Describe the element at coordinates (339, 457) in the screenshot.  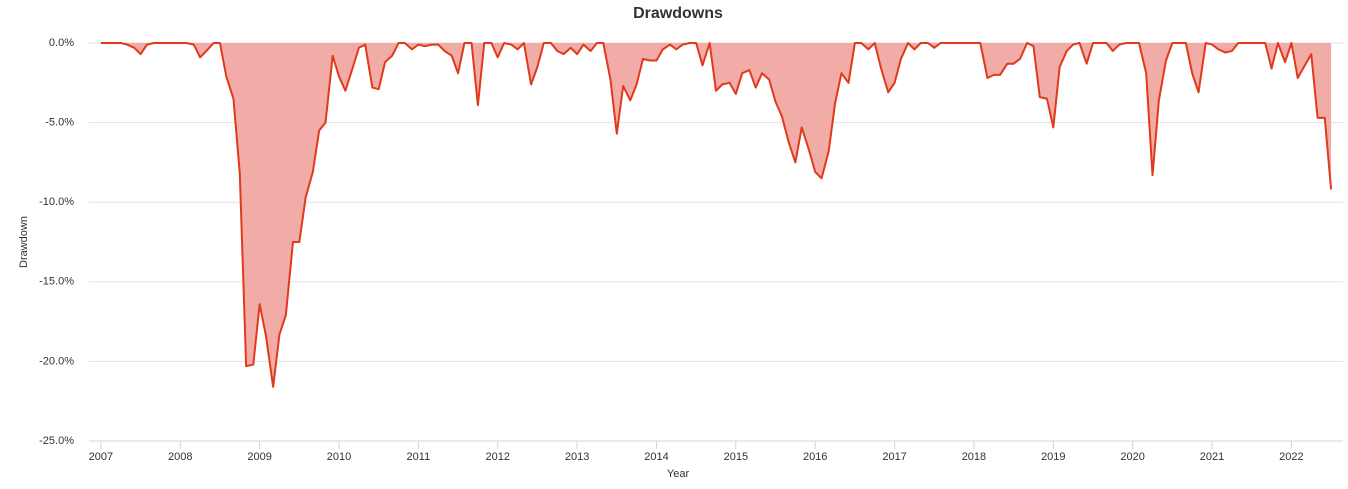
I see `x-tick-label: 2010` at that location.